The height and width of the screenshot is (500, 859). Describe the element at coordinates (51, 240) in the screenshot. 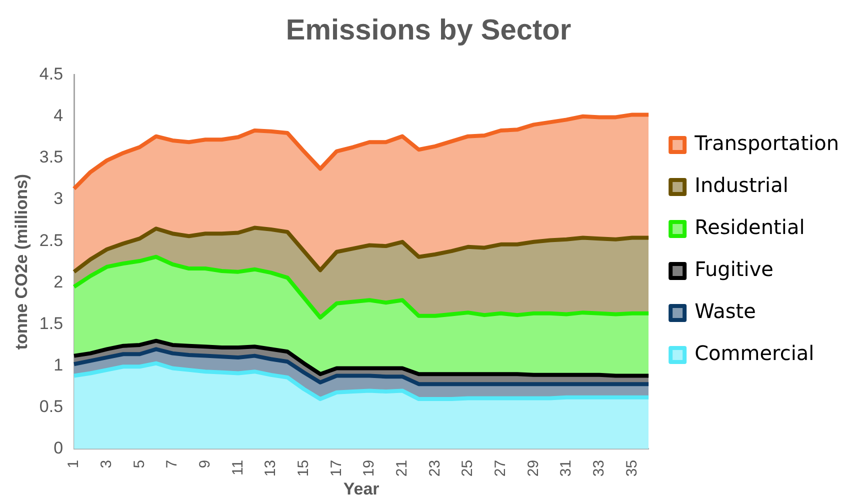

I see `y-tick-label: 2.5` at that location.